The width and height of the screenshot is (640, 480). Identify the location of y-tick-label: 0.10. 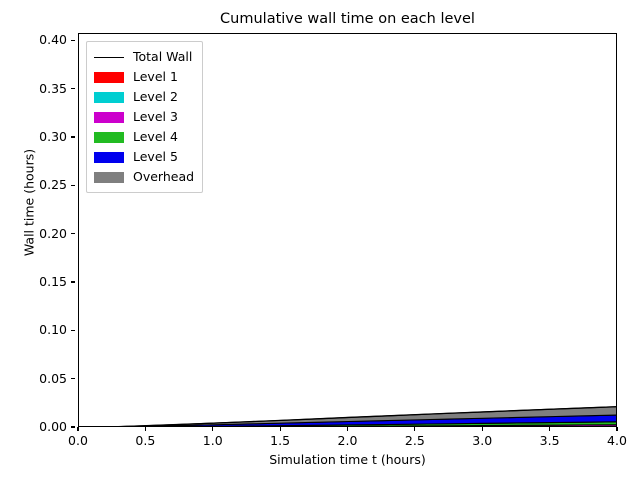
(53, 330).